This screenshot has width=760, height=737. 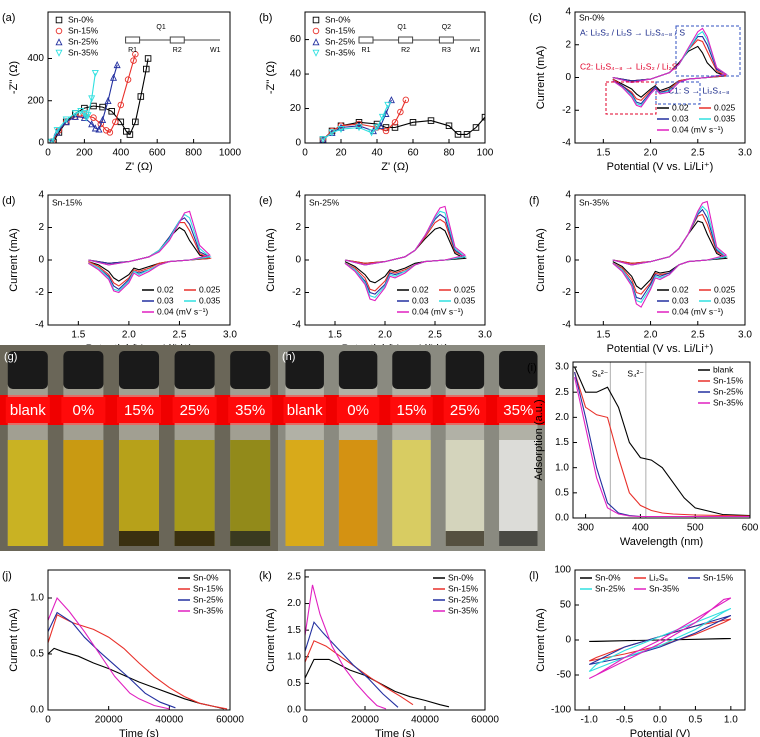 What do you see at coordinates (250, 410) in the screenshot?
I see `label-tag` at bounding box center [250, 410].